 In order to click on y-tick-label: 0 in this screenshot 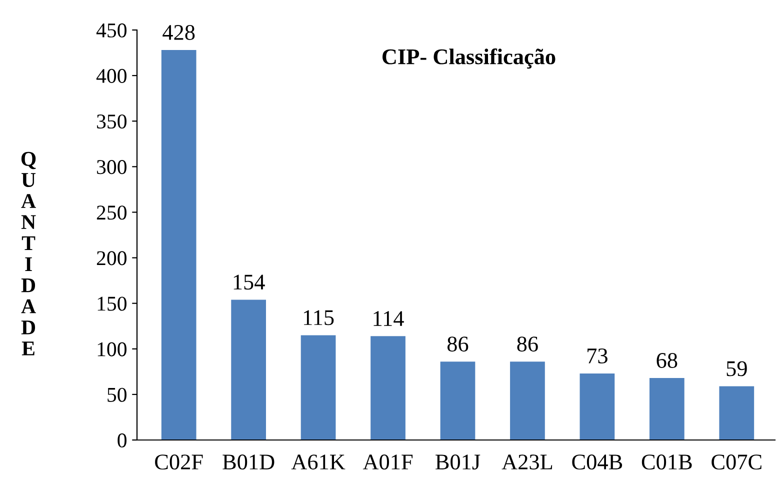, I will do `click(122, 440)`.